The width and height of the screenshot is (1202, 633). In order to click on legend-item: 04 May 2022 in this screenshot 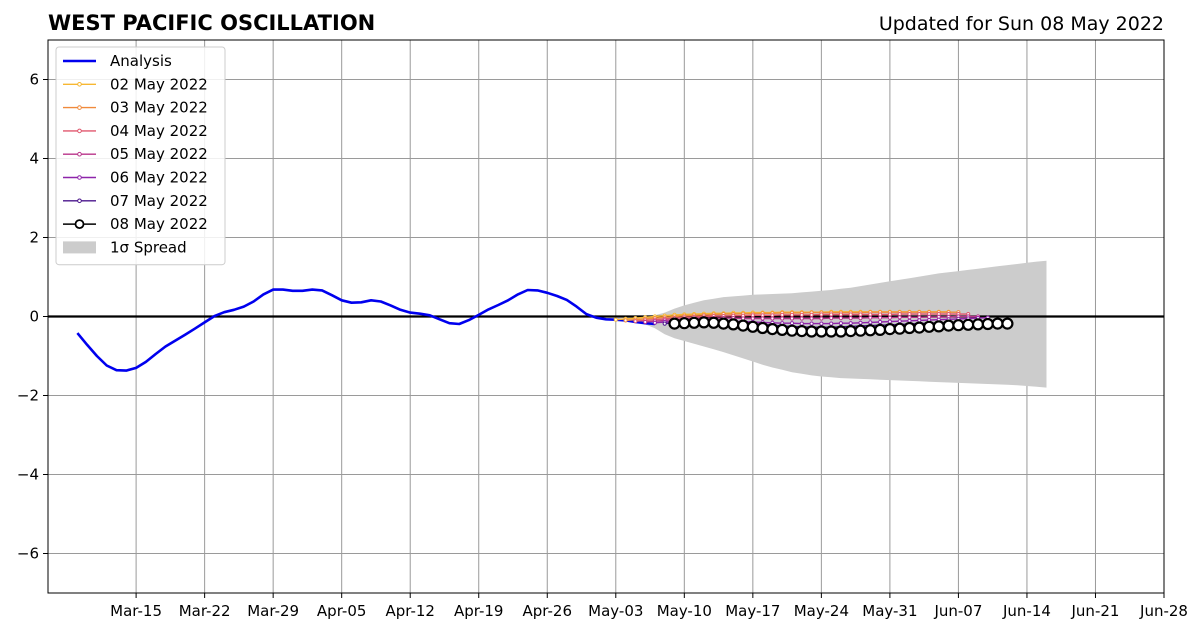, I will do `click(135, 131)`.